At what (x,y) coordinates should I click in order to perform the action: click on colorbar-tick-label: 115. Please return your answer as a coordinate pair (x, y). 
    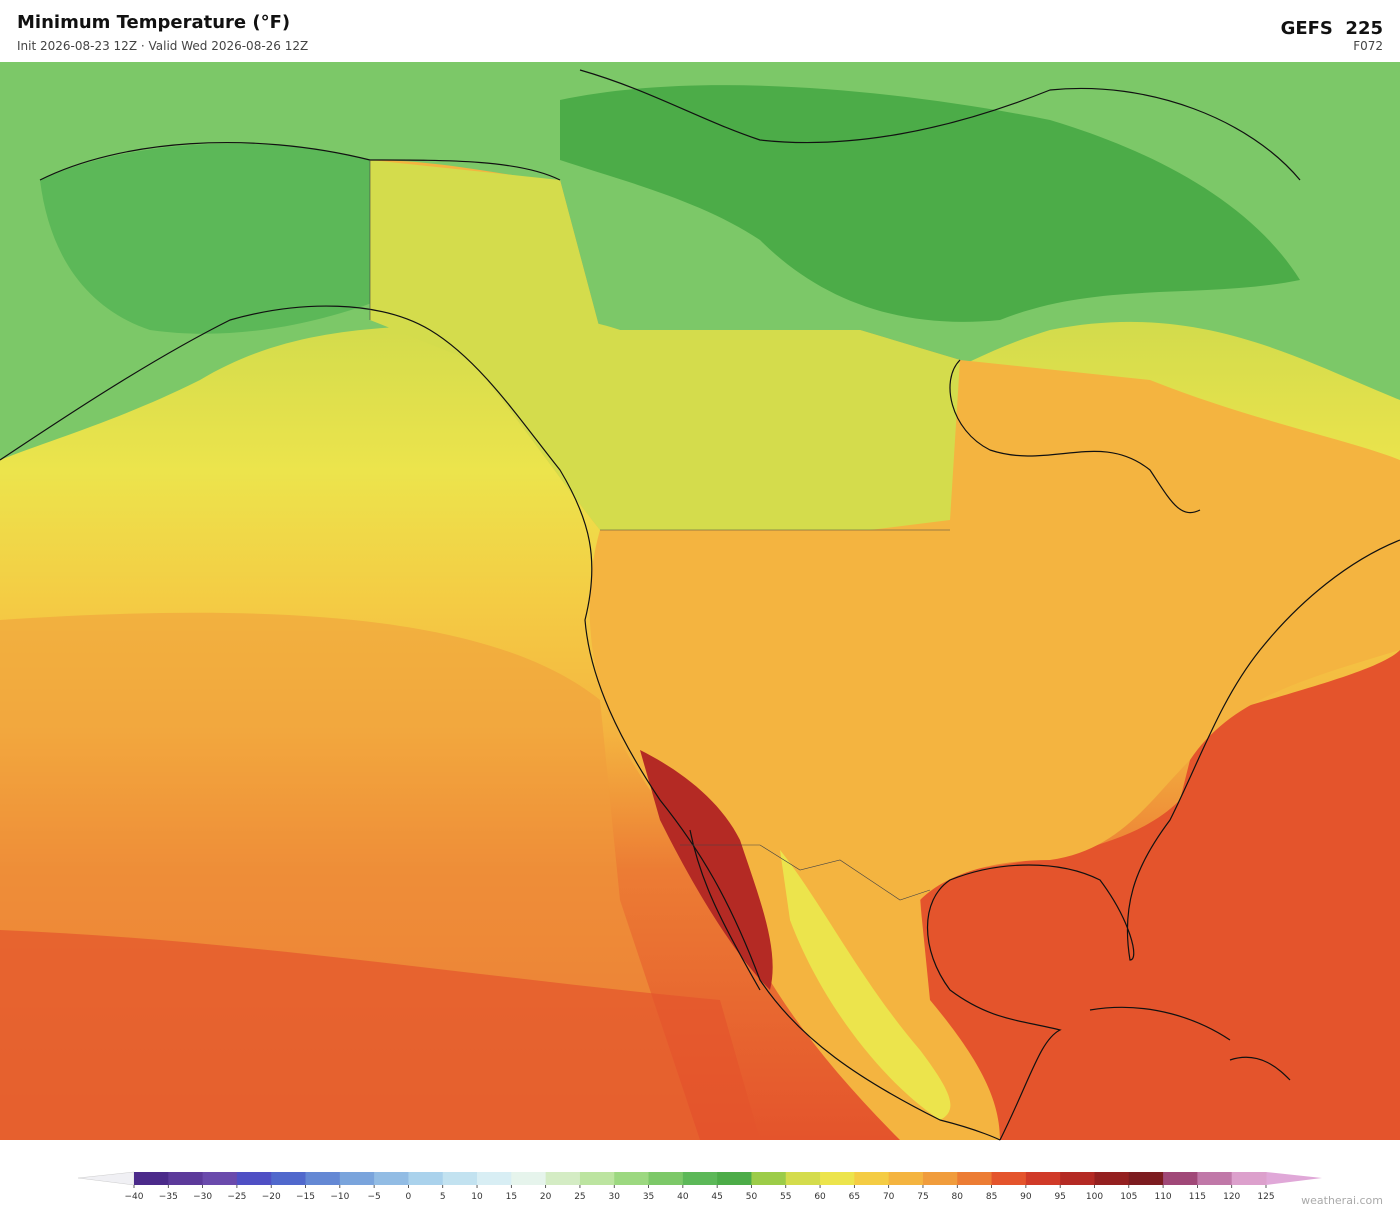
    Looking at the image, I should click on (1197, 1197).